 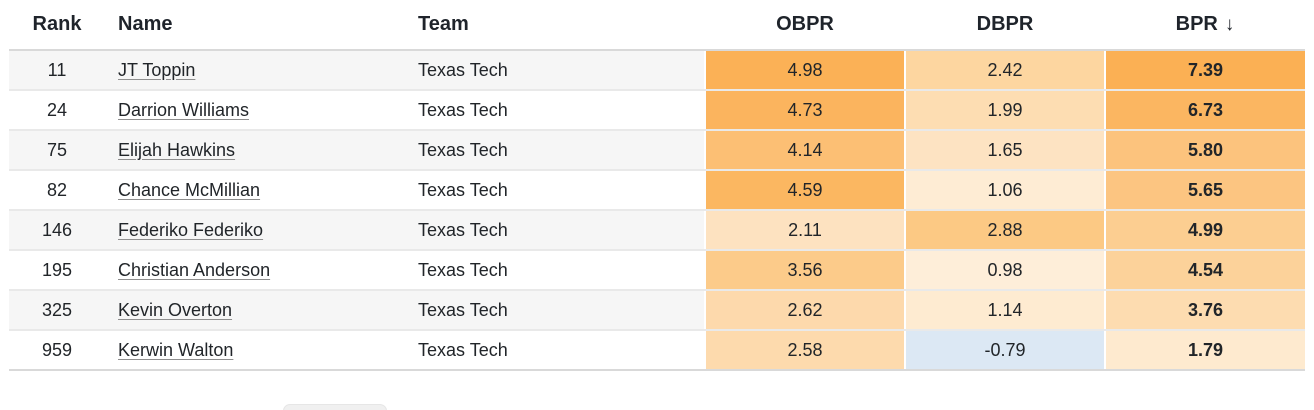 I want to click on pagination-button-partial, so click(x=335, y=407).